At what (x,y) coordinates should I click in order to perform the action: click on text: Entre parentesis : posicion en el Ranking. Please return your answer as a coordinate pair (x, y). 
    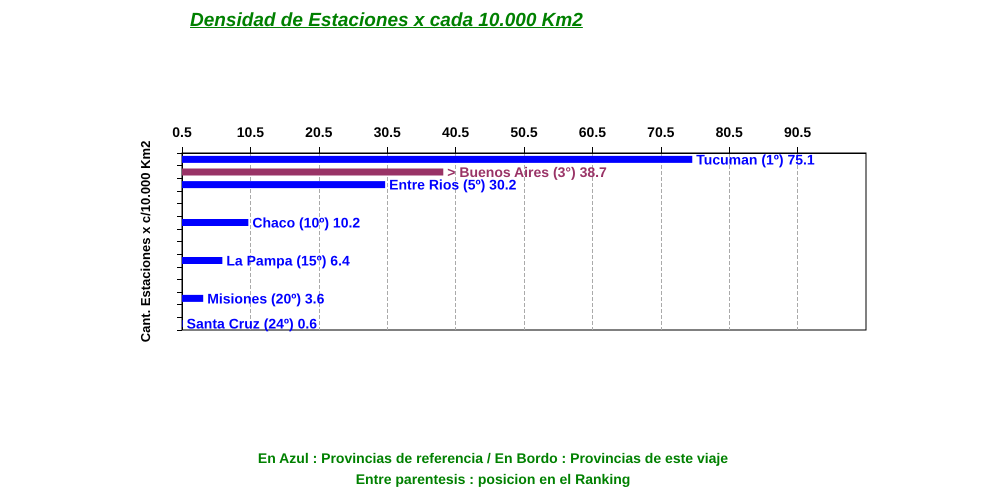
    Looking at the image, I should click on (493, 479).